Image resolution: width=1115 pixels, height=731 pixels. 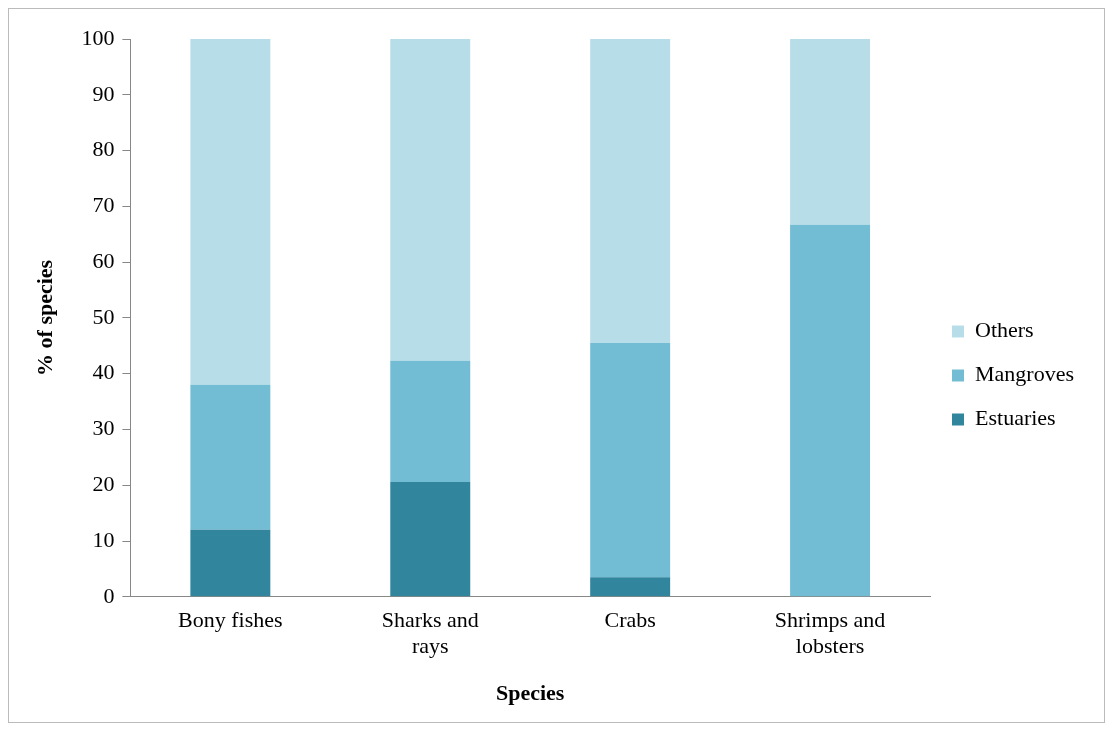 I want to click on x-tick-label: Shrimps and lobsters, so click(x=830, y=632).